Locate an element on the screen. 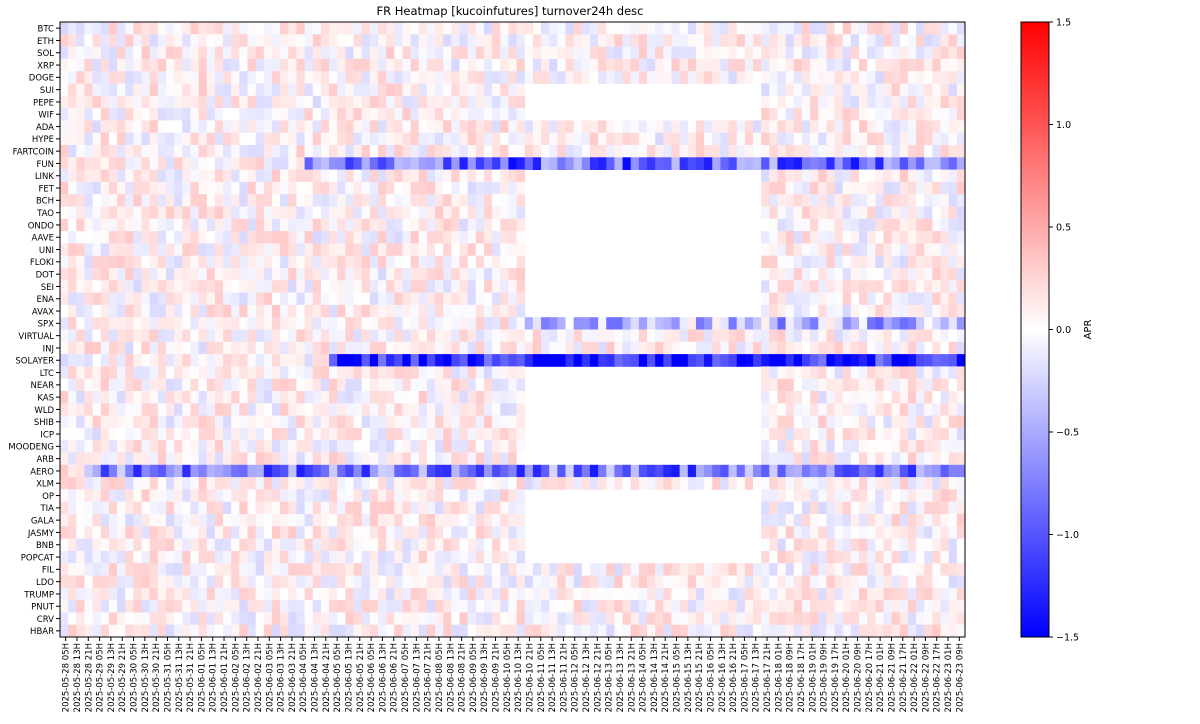 This screenshot has height=724, width=1200. y-tick-label: XLM is located at coordinates (45, 485).